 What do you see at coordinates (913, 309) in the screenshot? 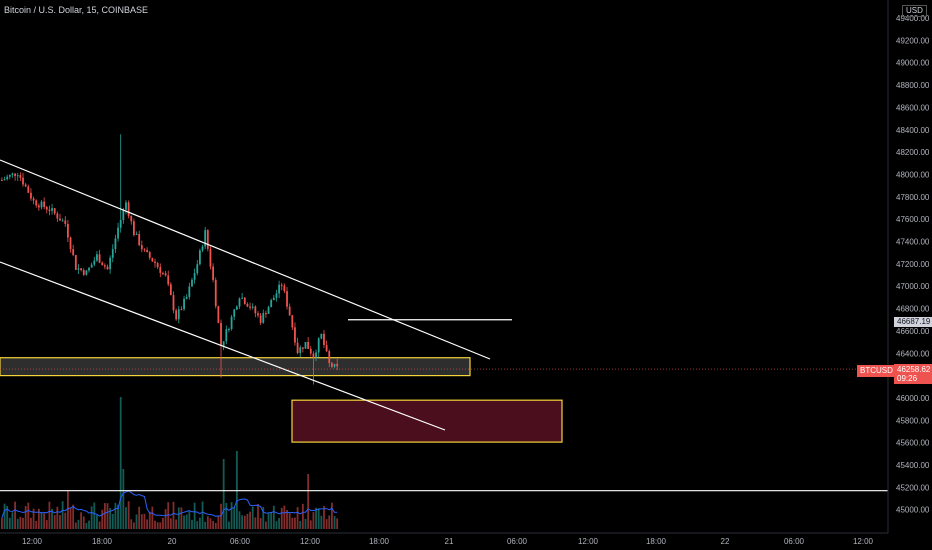
I see `price-tick-label: 46800.00` at bounding box center [913, 309].